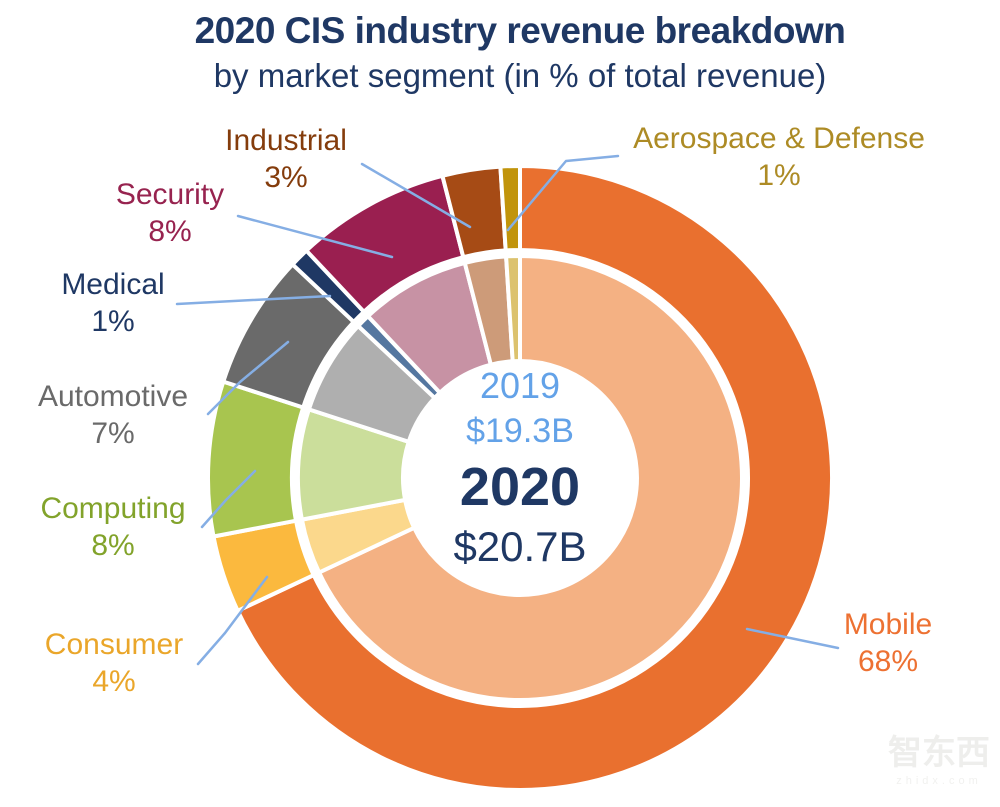  What do you see at coordinates (113, 284) in the screenshot?
I see `segment-name: Medical` at bounding box center [113, 284].